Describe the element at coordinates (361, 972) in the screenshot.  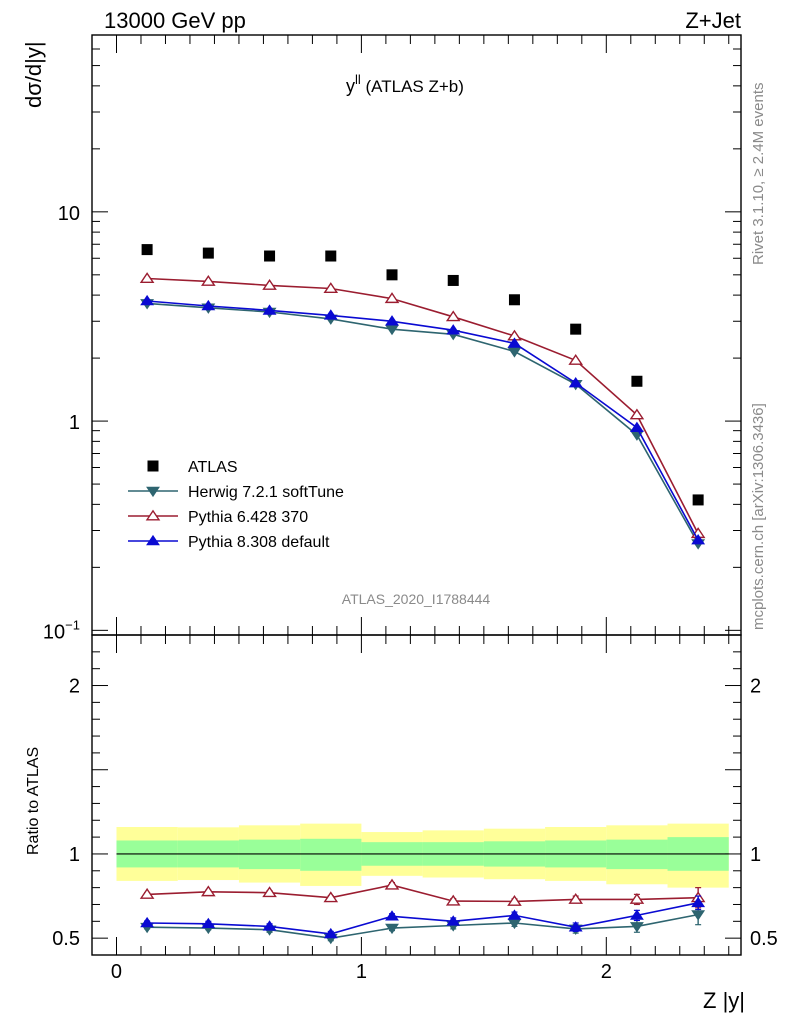
I see `x-tick-label: 1` at that location.